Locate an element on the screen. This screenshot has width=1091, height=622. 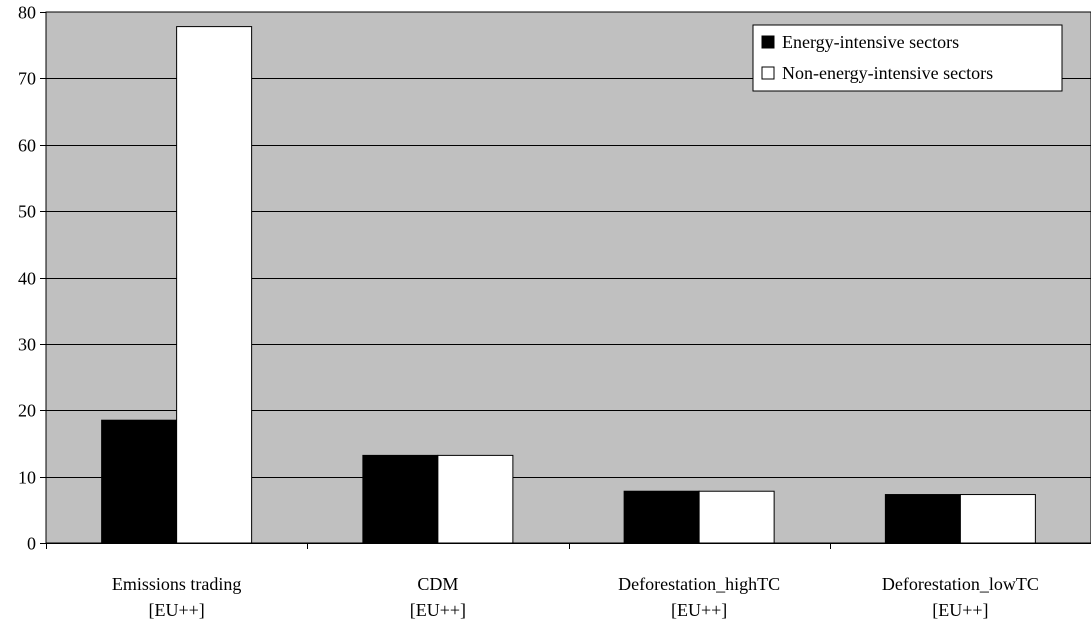
legend-label-series-2: Non-energy-intensive sectors is located at coordinates (887, 73).